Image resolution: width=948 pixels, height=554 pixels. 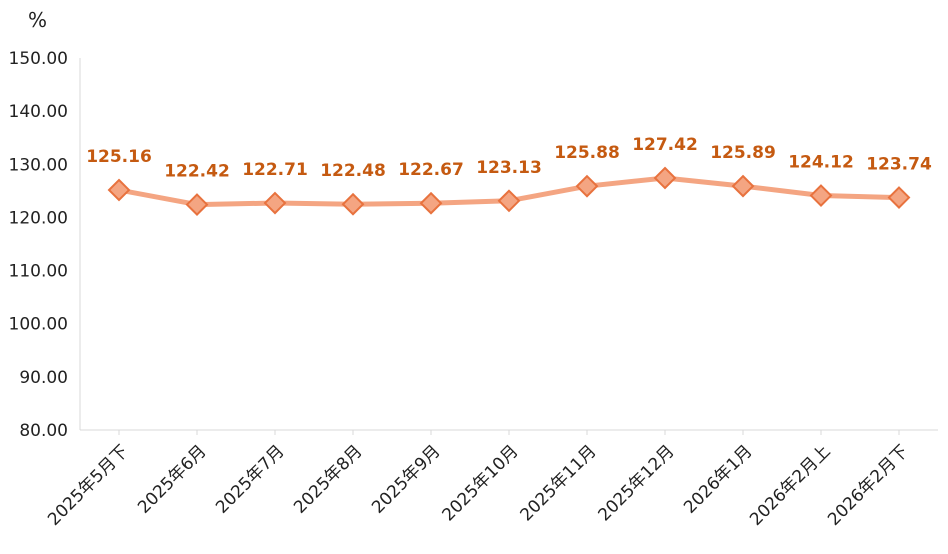 What do you see at coordinates (509, 168) in the screenshot?
I see `data-label: 123.13` at bounding box center [509, 168].